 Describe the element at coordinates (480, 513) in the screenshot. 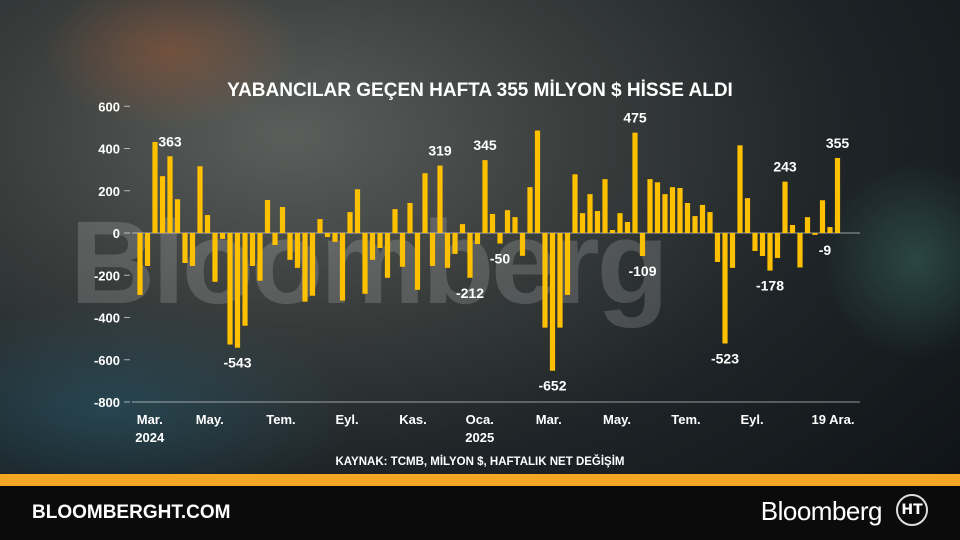

I see `footer: BLOOMBERGHT.COM Bloomberg HT` at that location.